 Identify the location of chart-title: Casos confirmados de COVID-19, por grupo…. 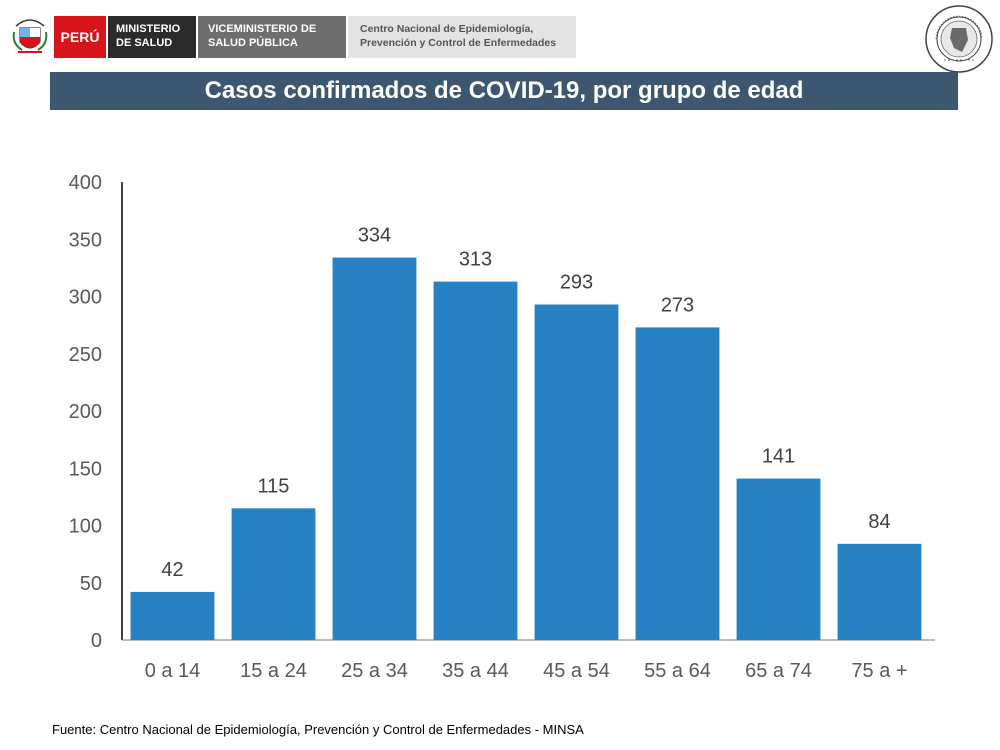
(504, 91).